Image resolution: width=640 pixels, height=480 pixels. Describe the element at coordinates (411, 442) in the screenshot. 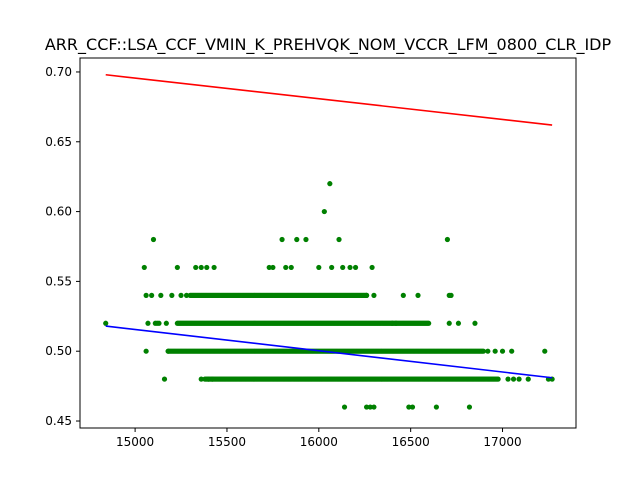

I see `x-tick-label: 16500` at that location.